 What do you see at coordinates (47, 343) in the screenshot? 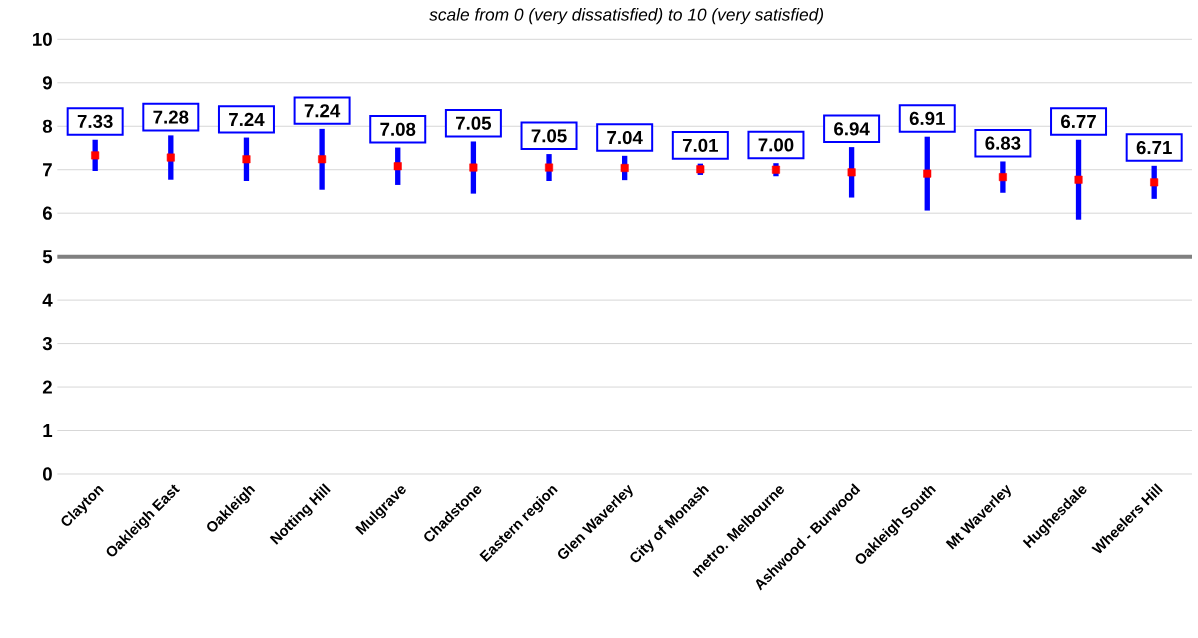
I see `y-tick-label: 3` at bounding box center [47, 343].